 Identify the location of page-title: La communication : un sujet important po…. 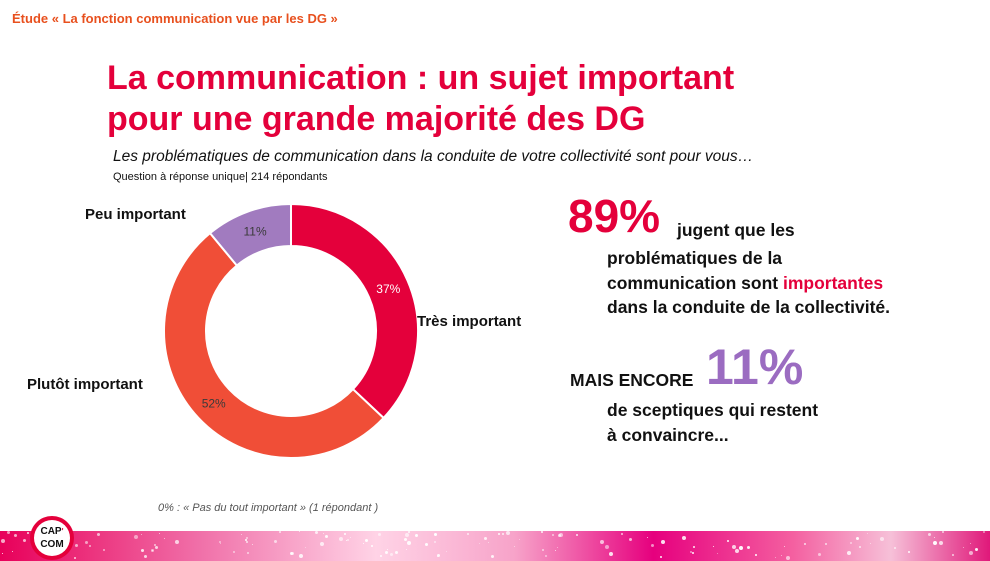
(487, 99).